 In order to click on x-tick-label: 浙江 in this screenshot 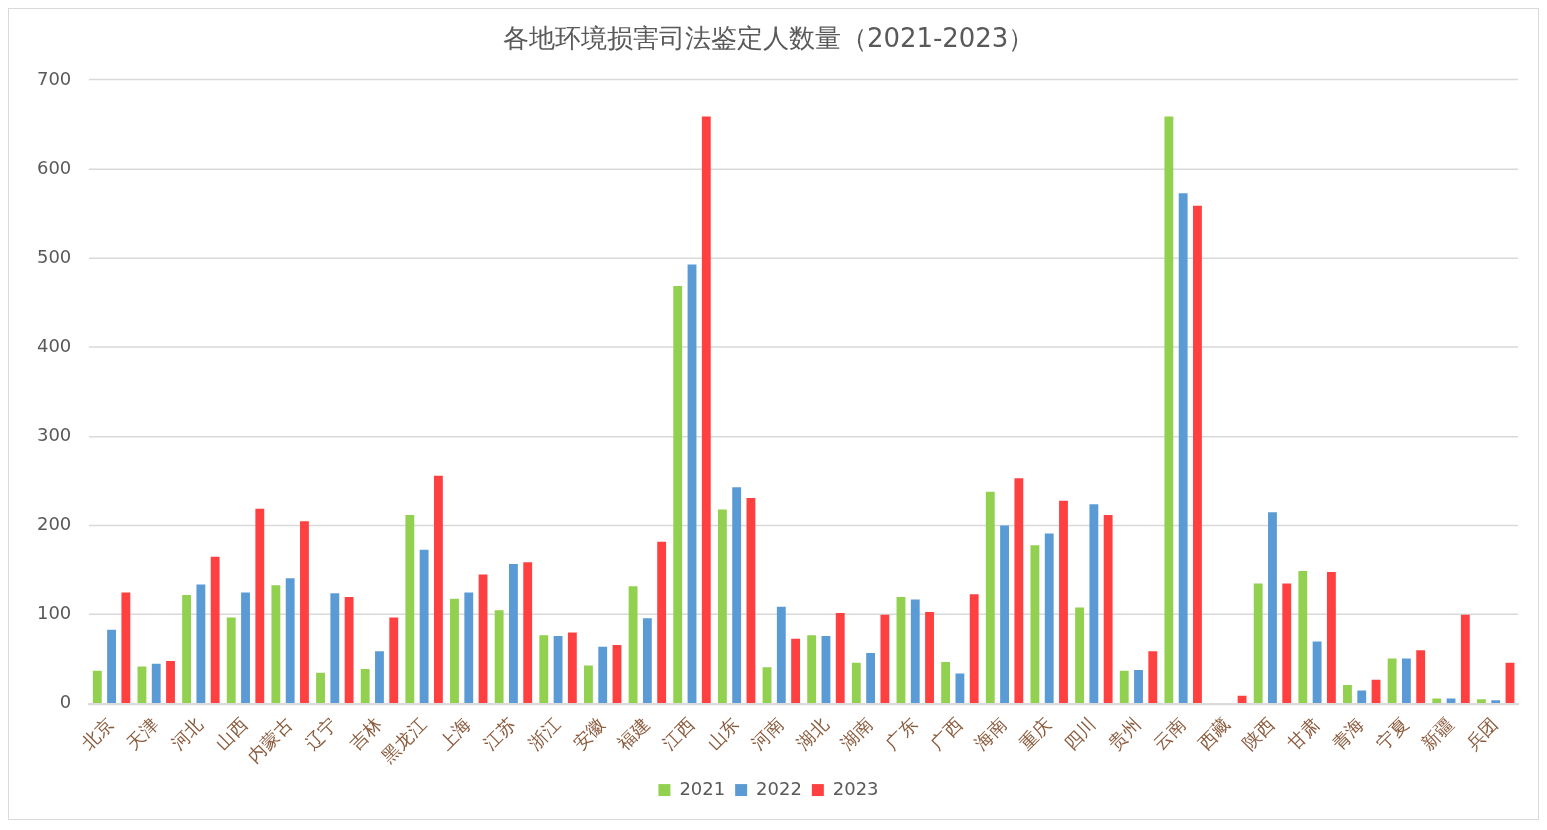, I will do `click(544, 734)`.